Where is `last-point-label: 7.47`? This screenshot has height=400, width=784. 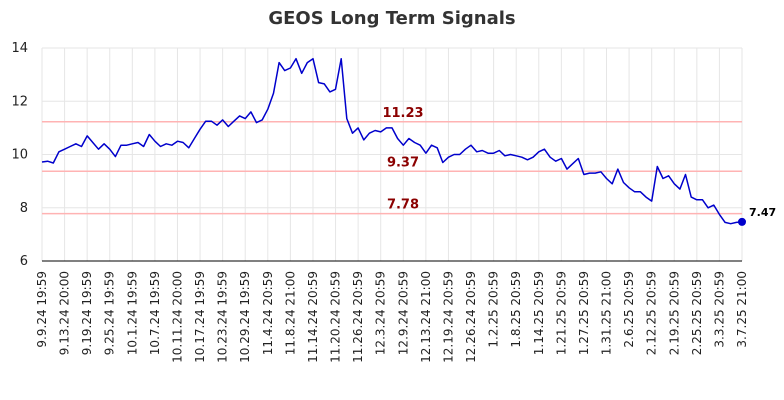 last-point-label: 7.47 is located at coordinates (762, 212).